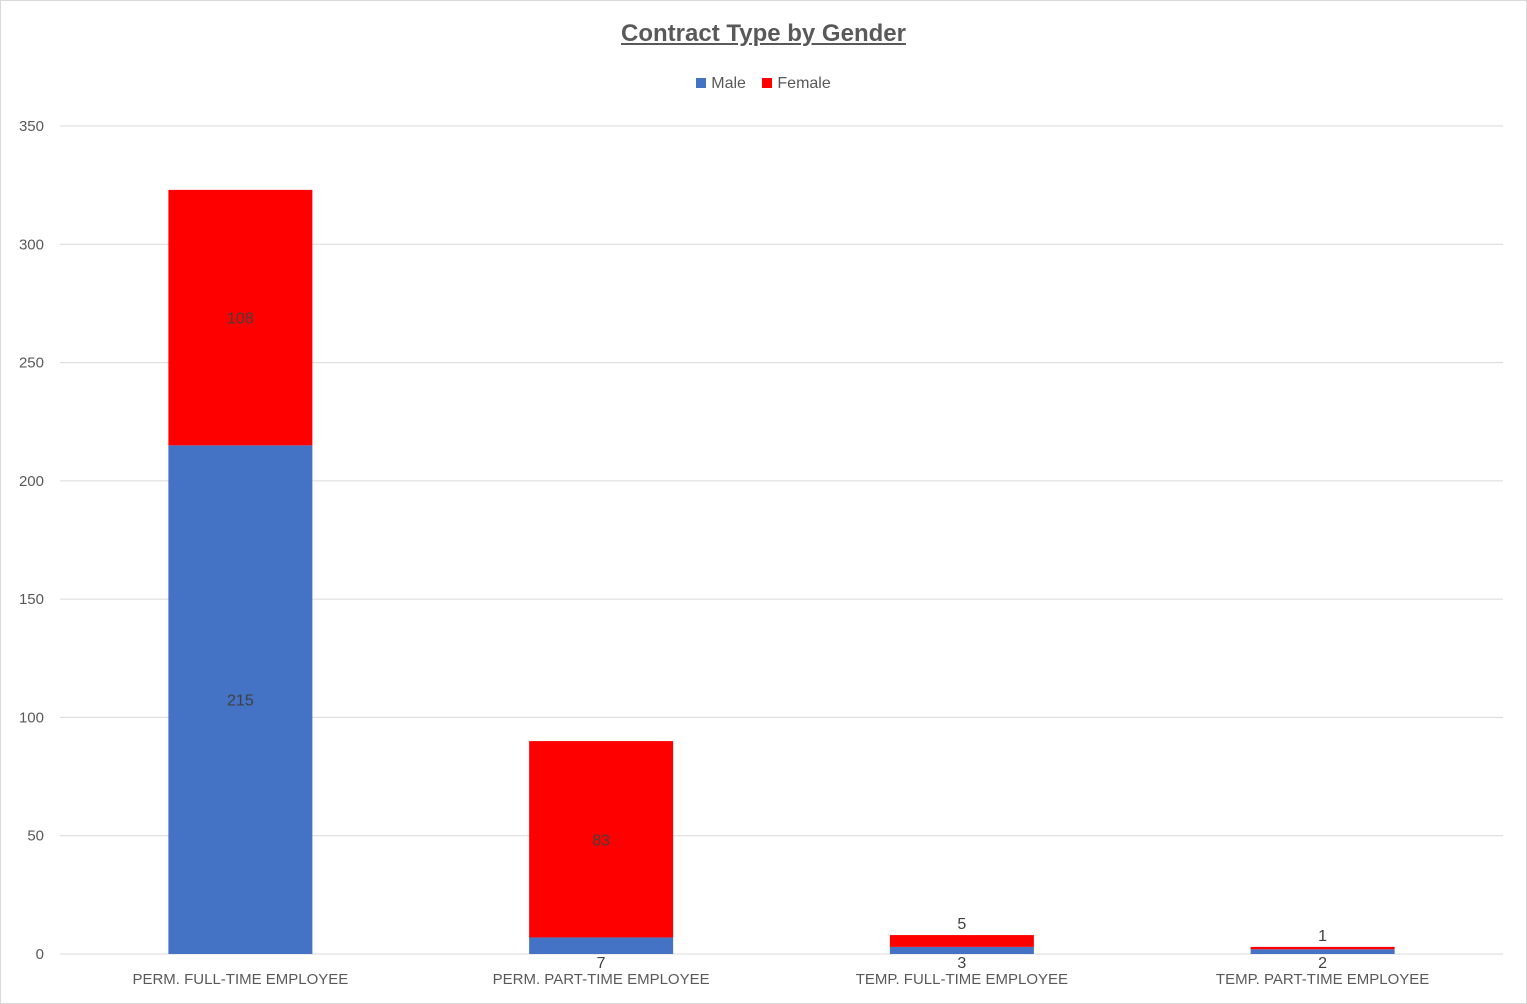 The height and width of the screenshot is (1004, 1527). I want to click on data-label-female-1: 83, so click(601, 840).